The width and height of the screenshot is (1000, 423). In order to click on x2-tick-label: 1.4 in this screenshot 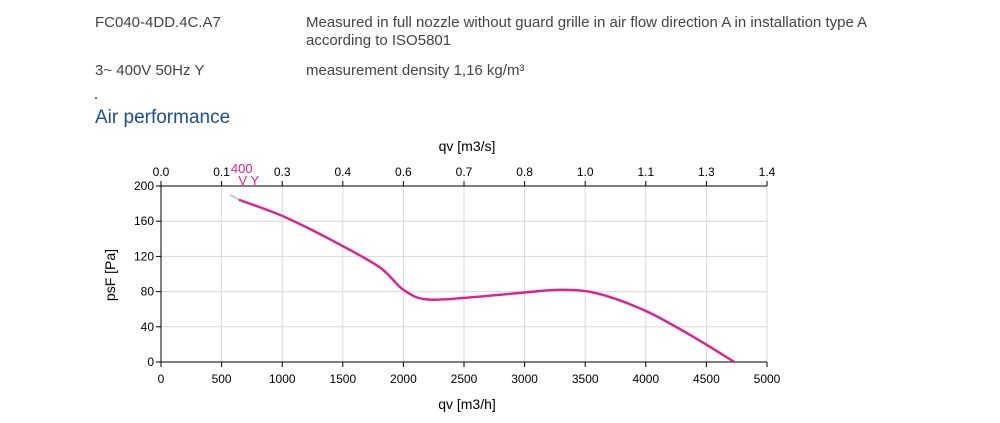, I will do `click(767, 172)`.